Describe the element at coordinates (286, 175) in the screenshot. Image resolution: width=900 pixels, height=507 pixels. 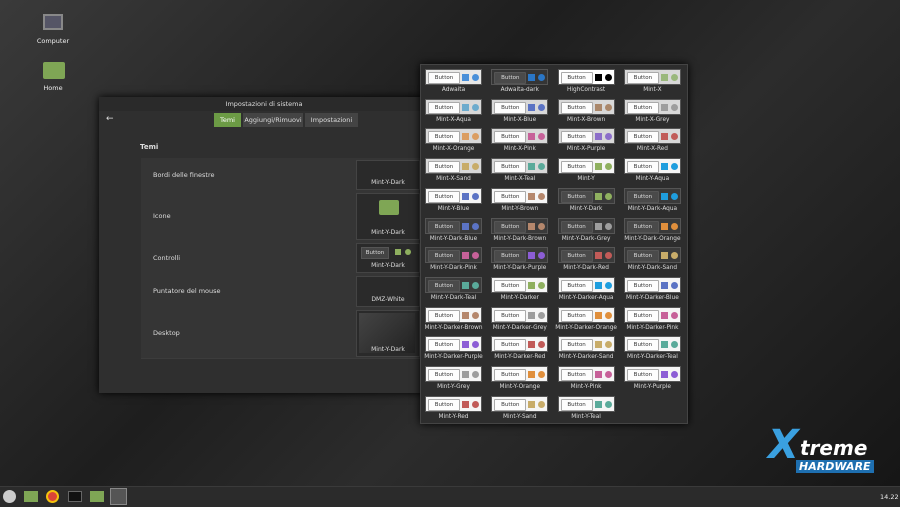
I see `settings-row: Bordi delle finestre Mint-Y-Dark` at that location.